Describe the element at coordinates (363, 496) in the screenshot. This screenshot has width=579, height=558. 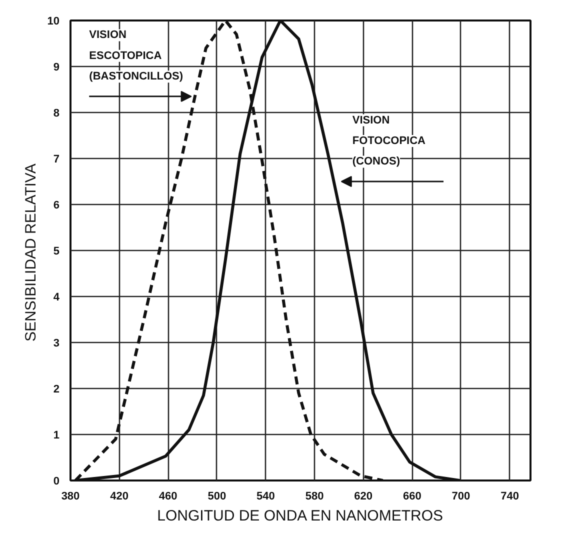
I see `x-tick-label: 620` at that location.